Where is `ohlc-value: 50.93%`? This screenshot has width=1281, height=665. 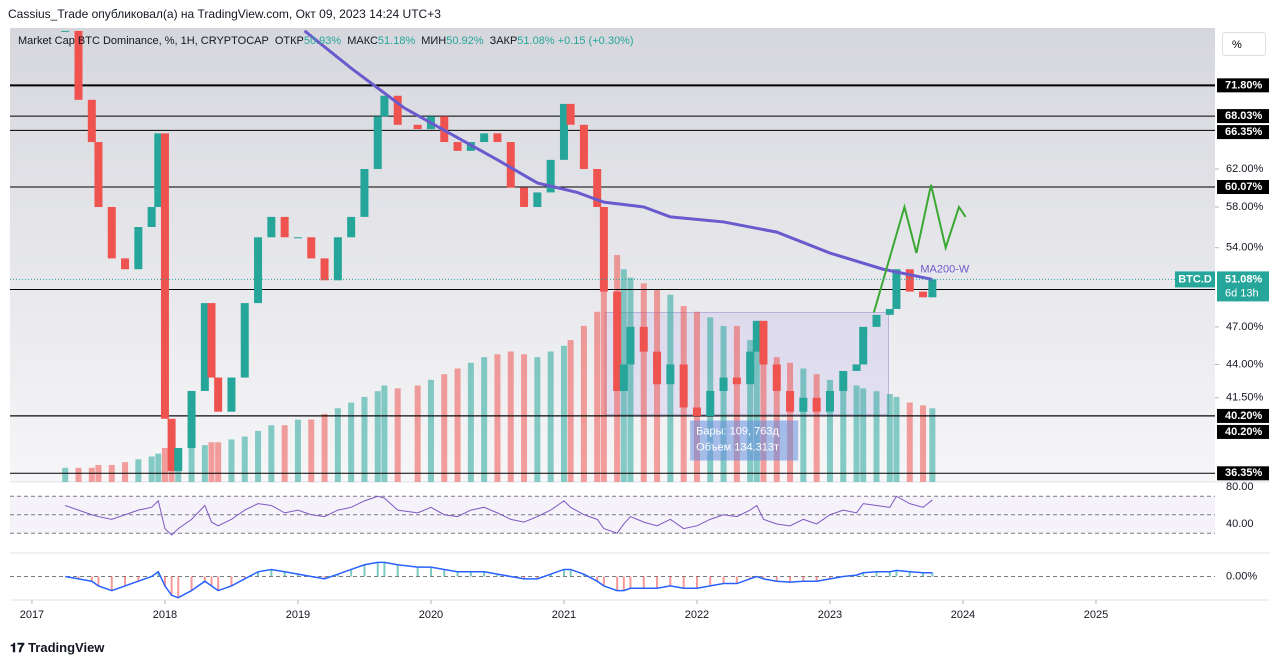 ohlc-value: 50.93% is located at coordinates (322, 41).